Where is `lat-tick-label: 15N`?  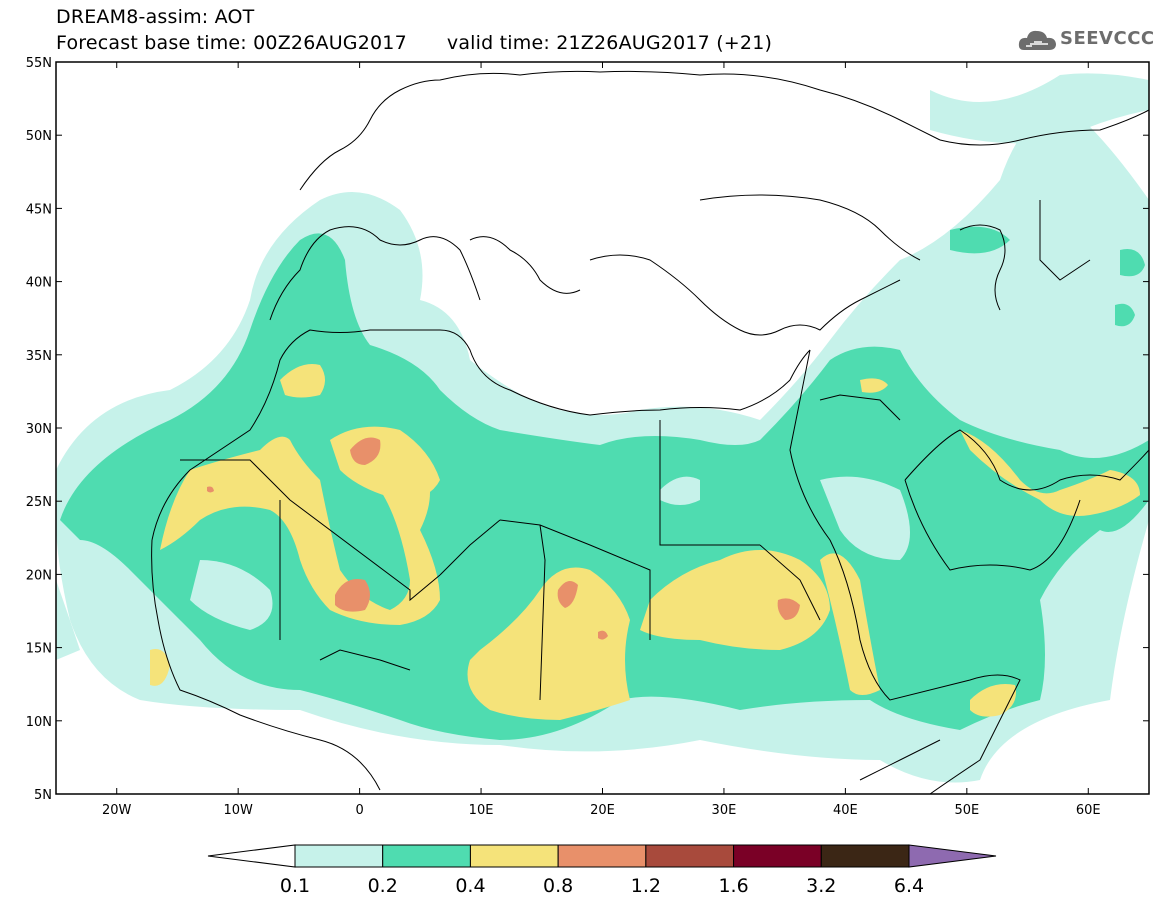 lat-tick-label: 15N is located at coordinates (39, 649).